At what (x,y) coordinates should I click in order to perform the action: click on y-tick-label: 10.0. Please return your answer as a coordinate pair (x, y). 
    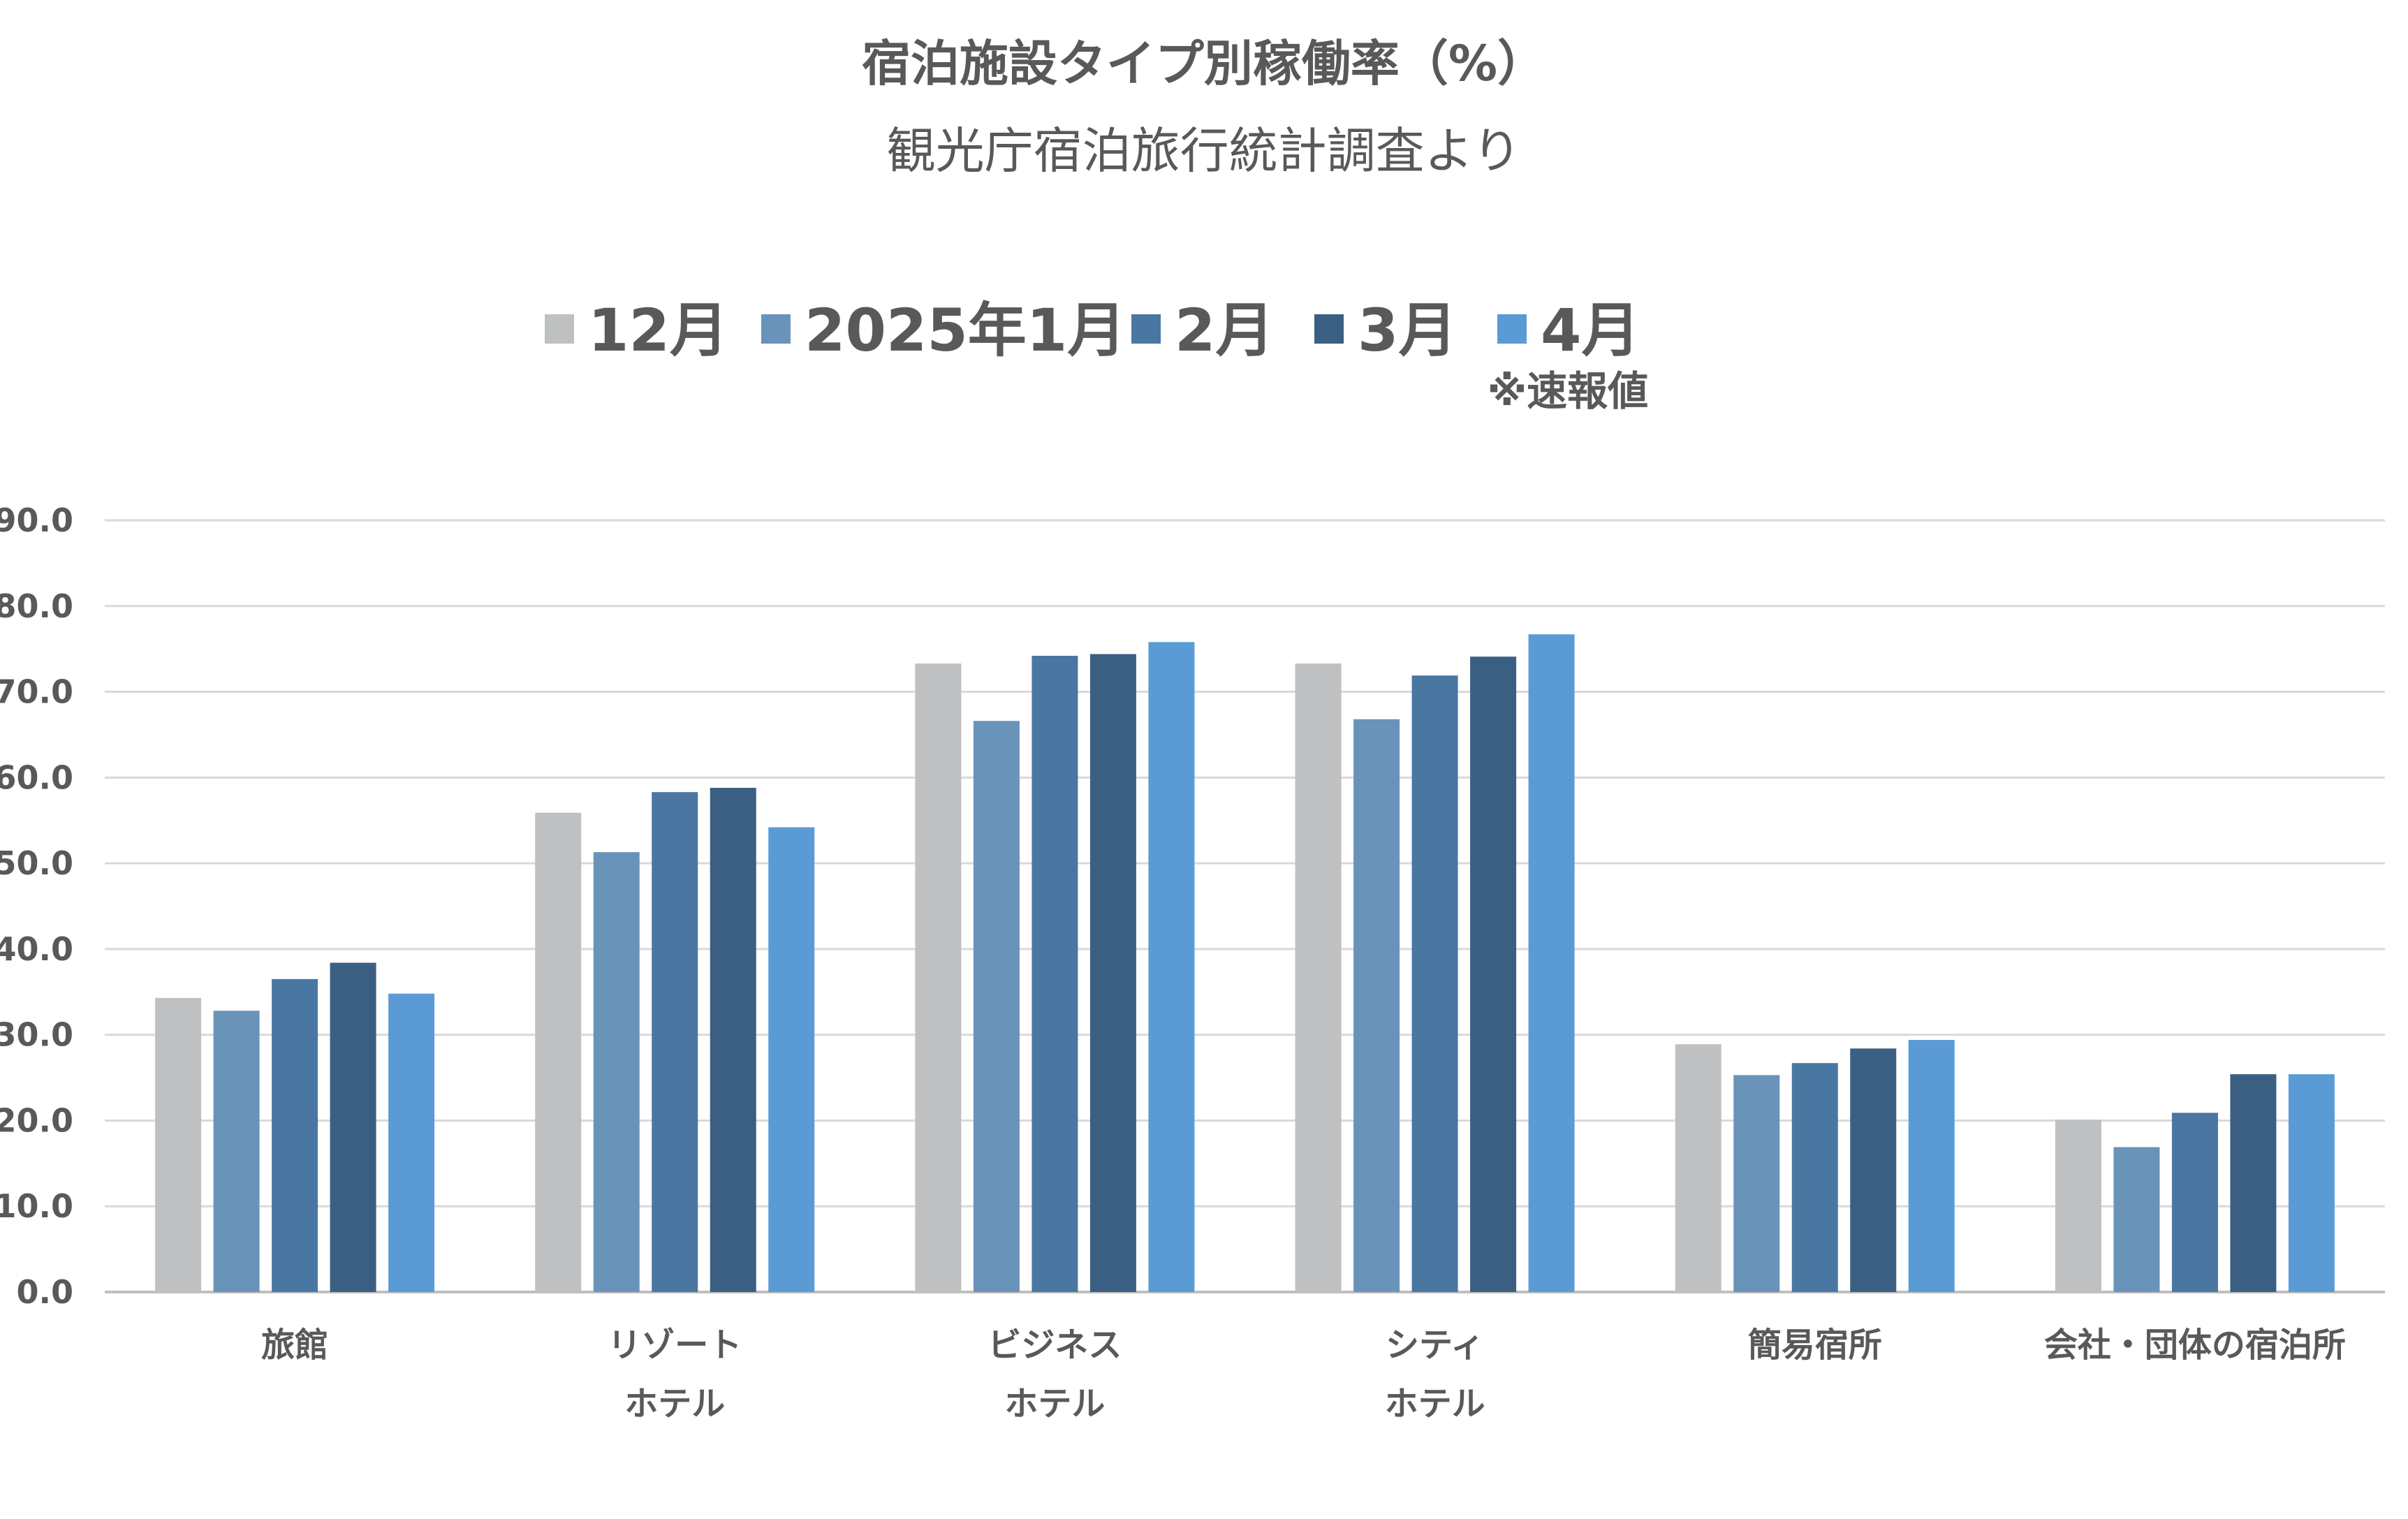
    Looking at the image, I should click on (36, 1206).